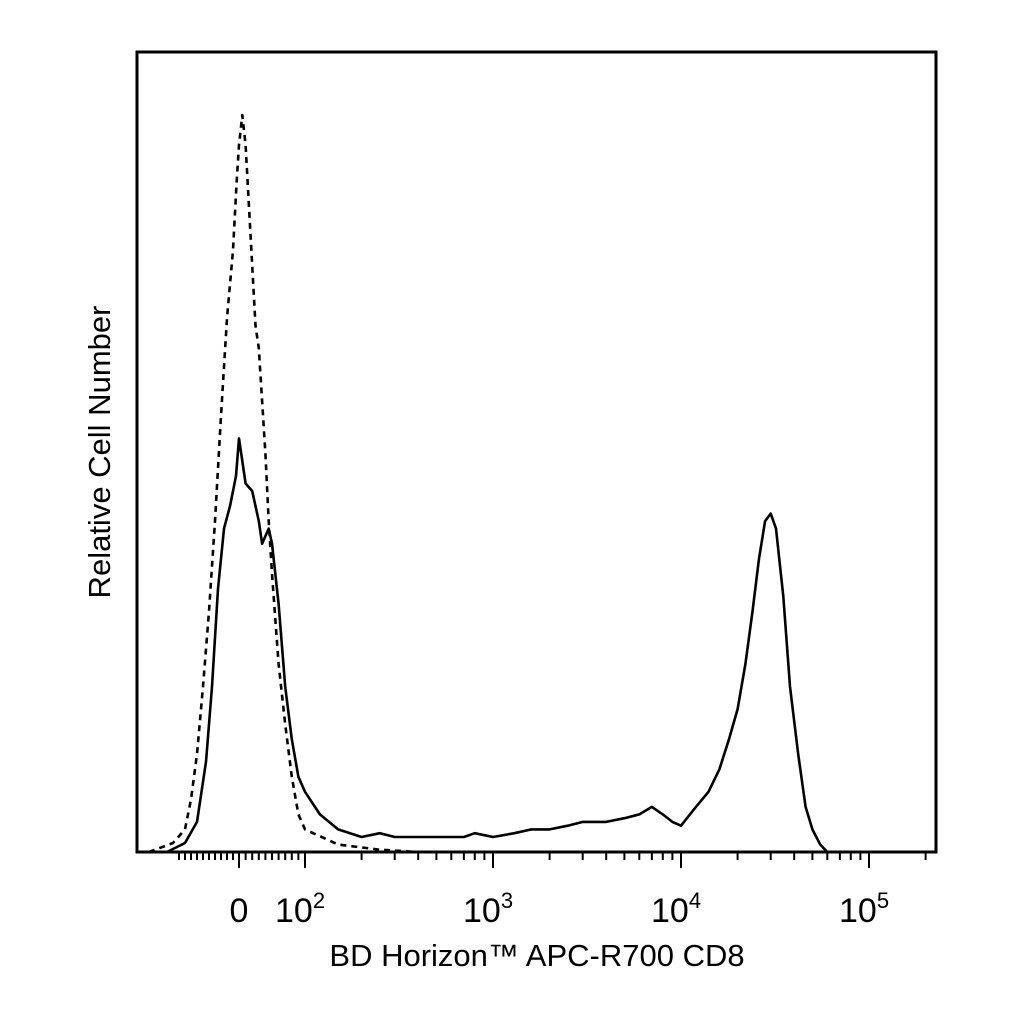 The width and height of the screenshot is (1024, 1024). What do you see at coordinates (676, 909) in the screenshot?
I see `x-tick-label: 10⁴` at bounding box center [676, 909].